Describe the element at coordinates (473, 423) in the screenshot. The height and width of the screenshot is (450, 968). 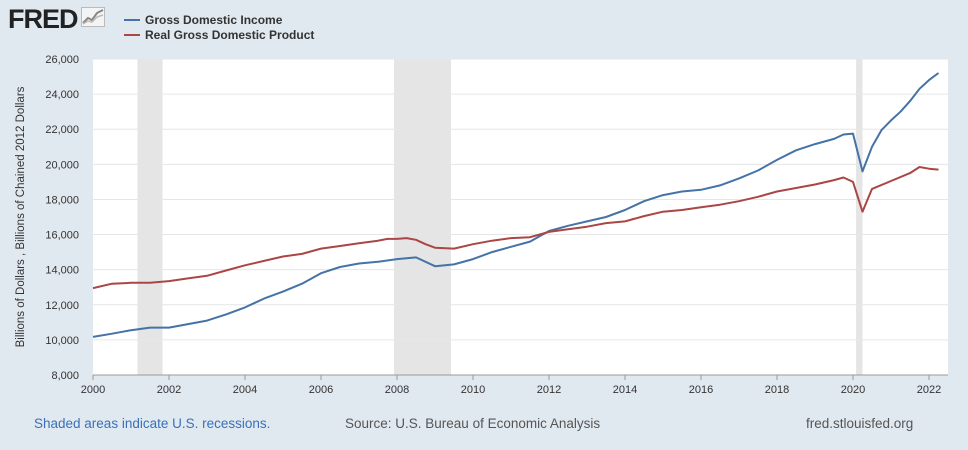
I see `source-note: Source: U.S. Bureau of Economic Analysis` at that location.